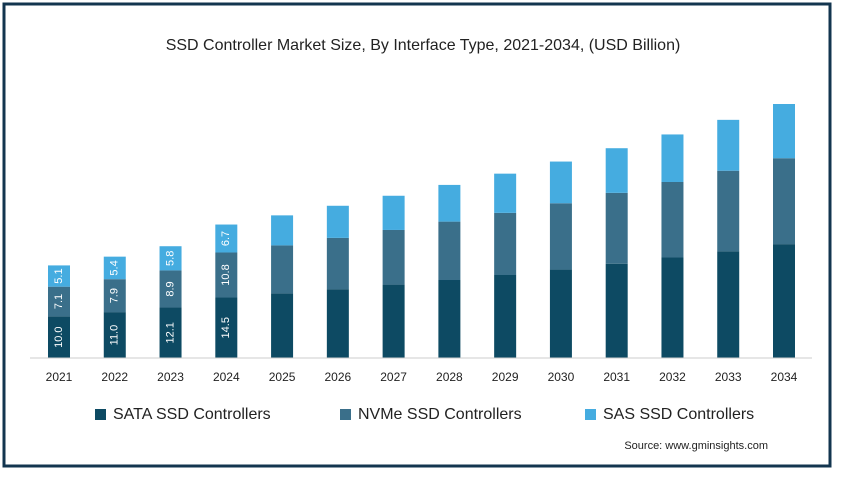 This screenshot has height=477, width=846. I want to click on data-label: 7.1, so click(59, 301).